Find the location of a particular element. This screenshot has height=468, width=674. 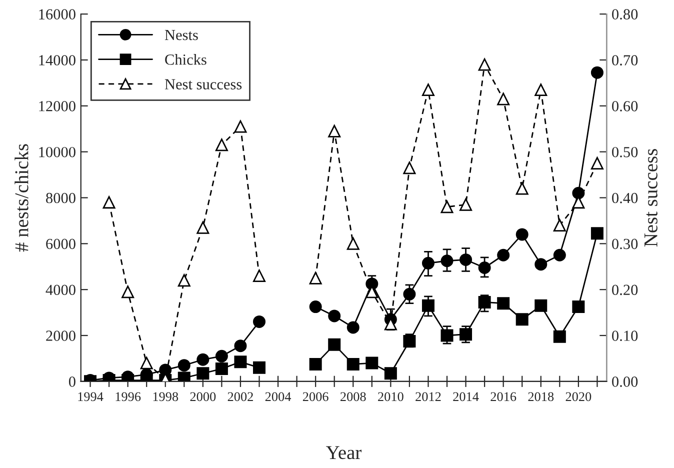

y-axis-title: # nests/chicks is located at coordinates (21, 198).